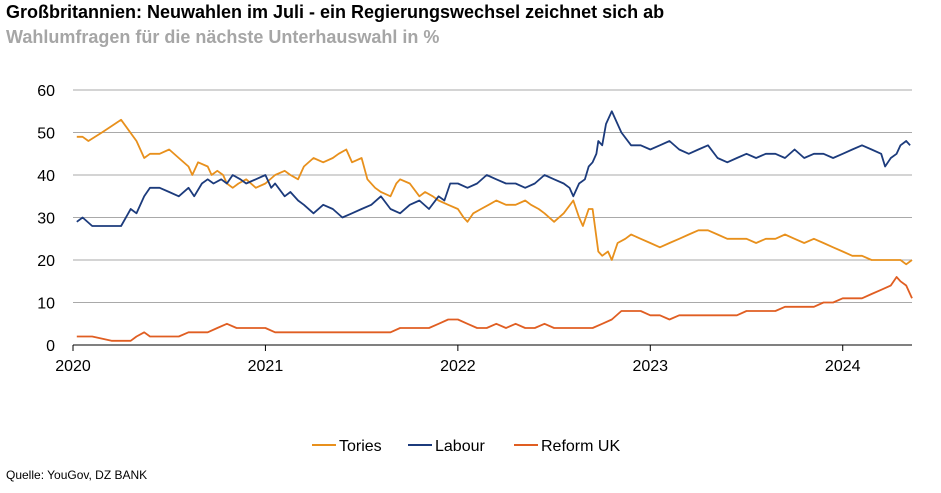 Image resolution: width=941 pixels, height=493 pixels. Describe the element at coordinates (77, 475) in the screenshot. I see `source-note: Quelle: YouGov, DZ BANK` at that location.